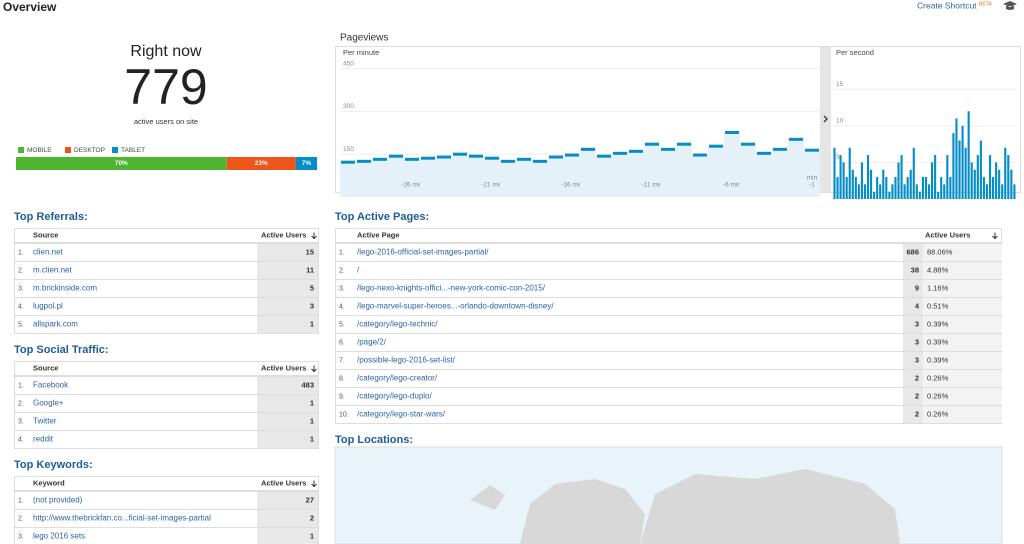  I want to click on section-title: Top Keywords:, so click(53, 465).